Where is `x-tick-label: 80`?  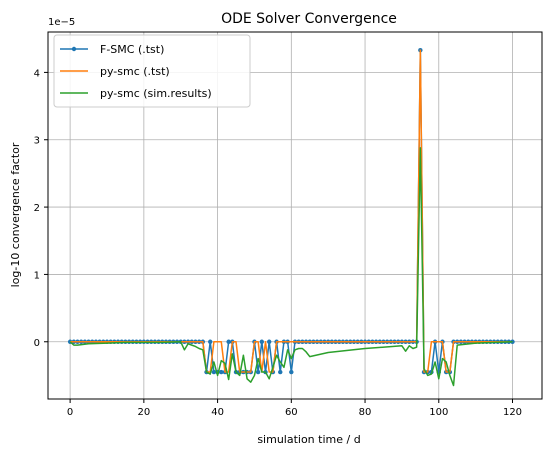
x-tick-label: 80 is located at coordinates (365, 412).